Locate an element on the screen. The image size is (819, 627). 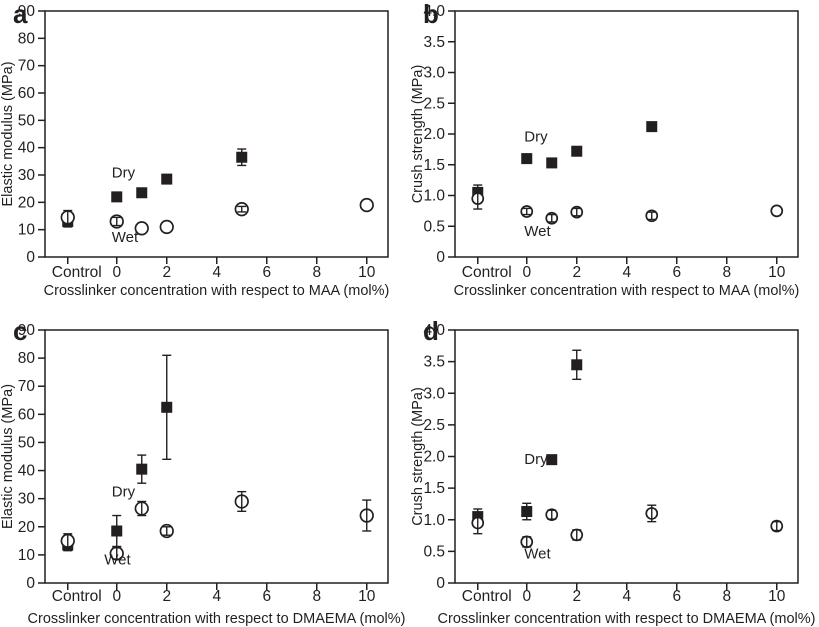
panel-letter-a: a is located at coordinates (20, 14).